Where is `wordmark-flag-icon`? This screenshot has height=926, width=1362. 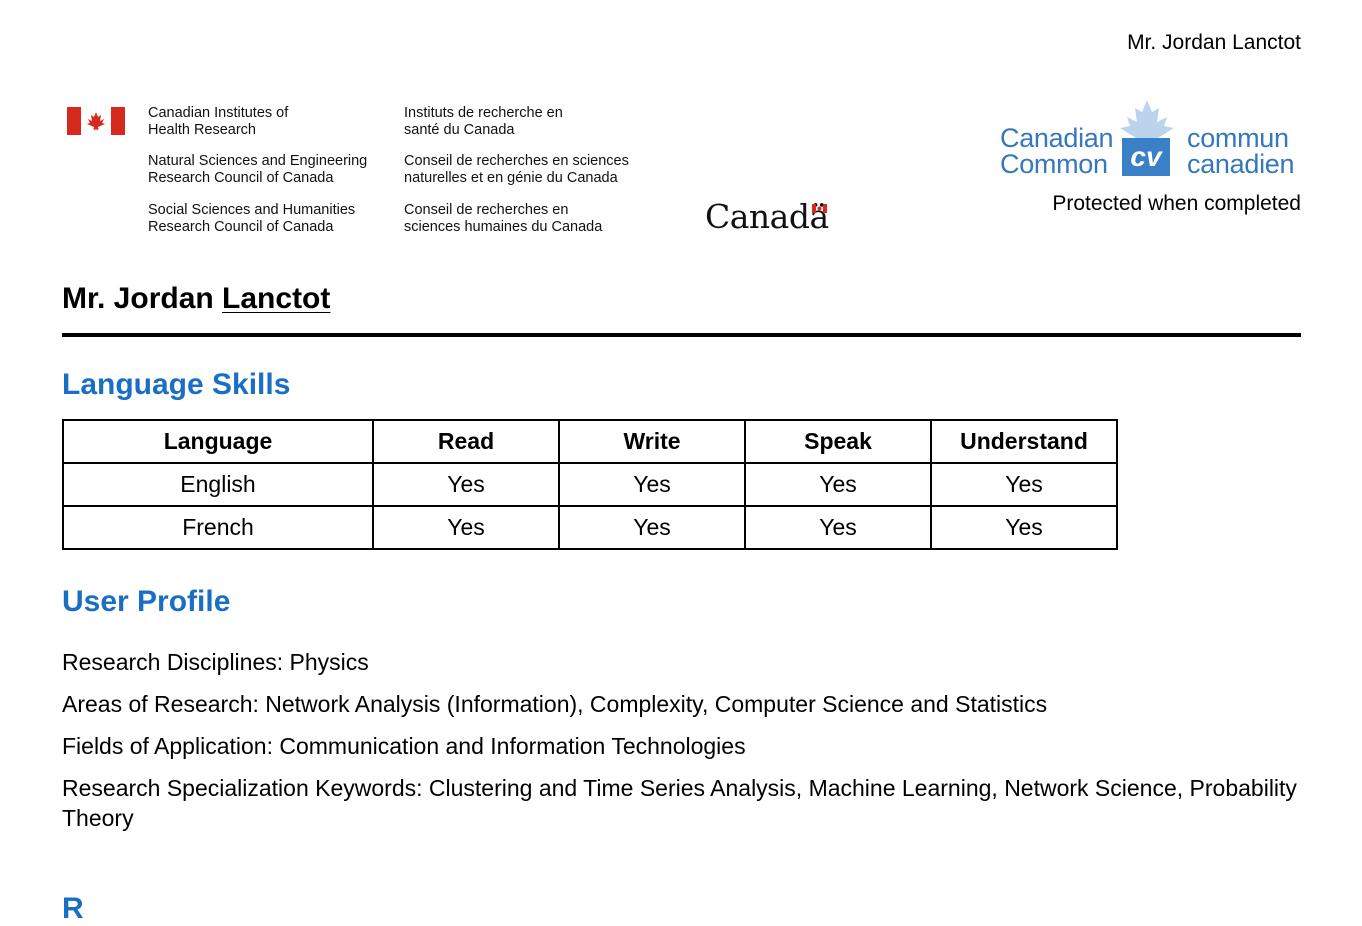
wordmark-flag-icon is located at coordinates (819, 208).